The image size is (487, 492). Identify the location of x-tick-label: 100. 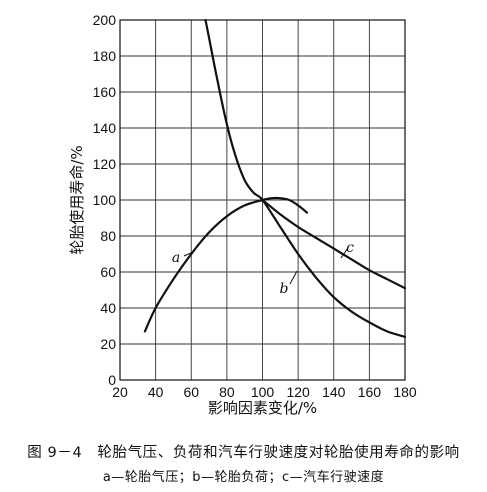
(263, 392).